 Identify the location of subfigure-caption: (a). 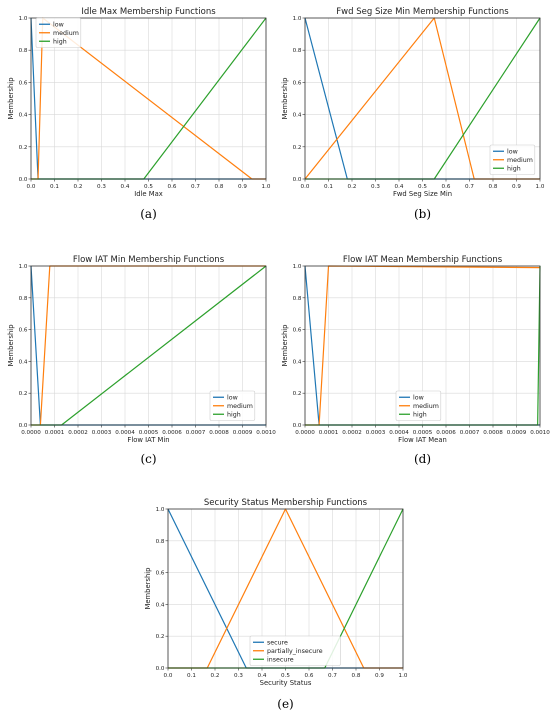
(148, 214).